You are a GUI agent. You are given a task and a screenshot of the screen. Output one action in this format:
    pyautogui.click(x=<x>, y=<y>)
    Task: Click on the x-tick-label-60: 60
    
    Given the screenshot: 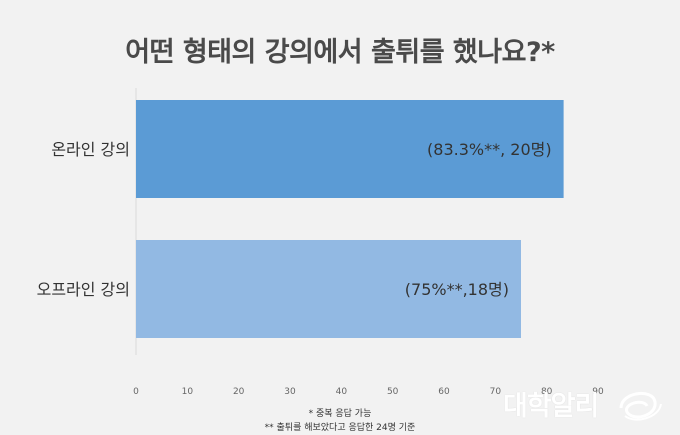 What is the action you would take?
    pyautogui.click(x=444, y=392)
    